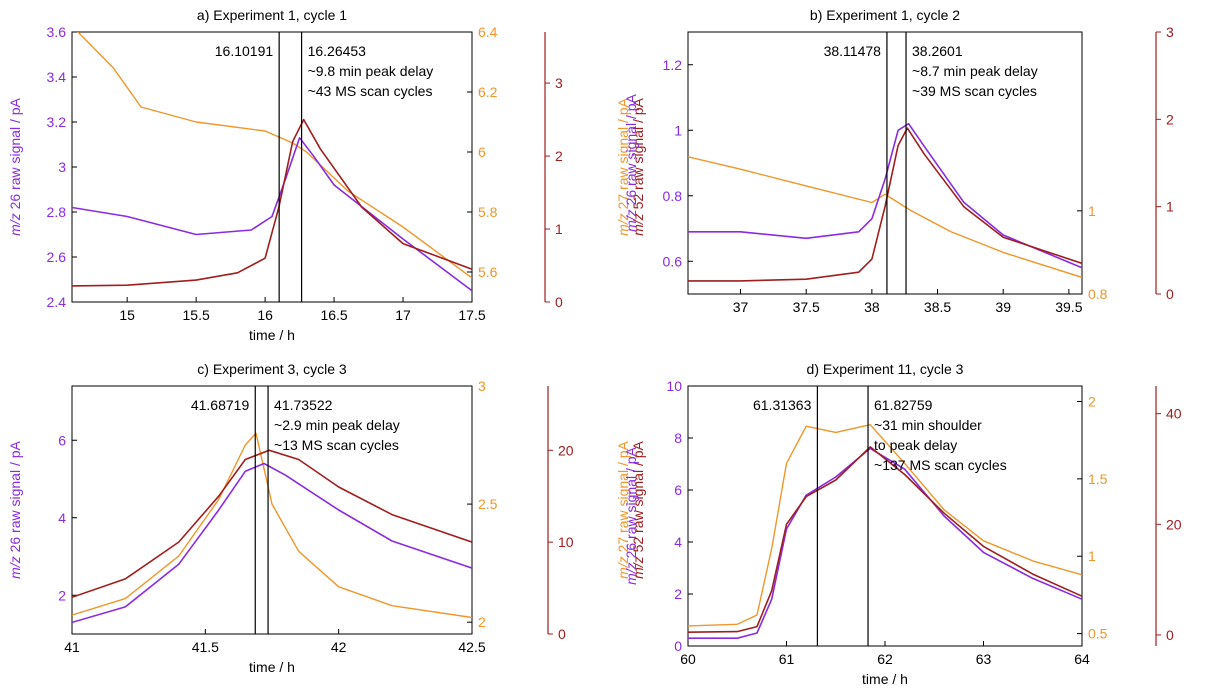 This screenshot has width=1219, height=696. I want to click on x-tick-label: 15, so click(127, 315).